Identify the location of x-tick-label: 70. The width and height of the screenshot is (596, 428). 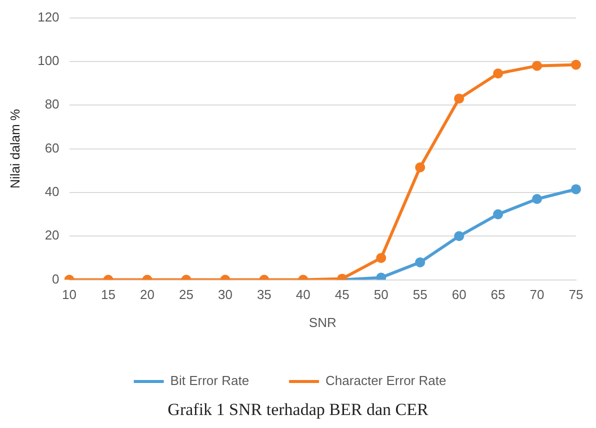
(537, 294).